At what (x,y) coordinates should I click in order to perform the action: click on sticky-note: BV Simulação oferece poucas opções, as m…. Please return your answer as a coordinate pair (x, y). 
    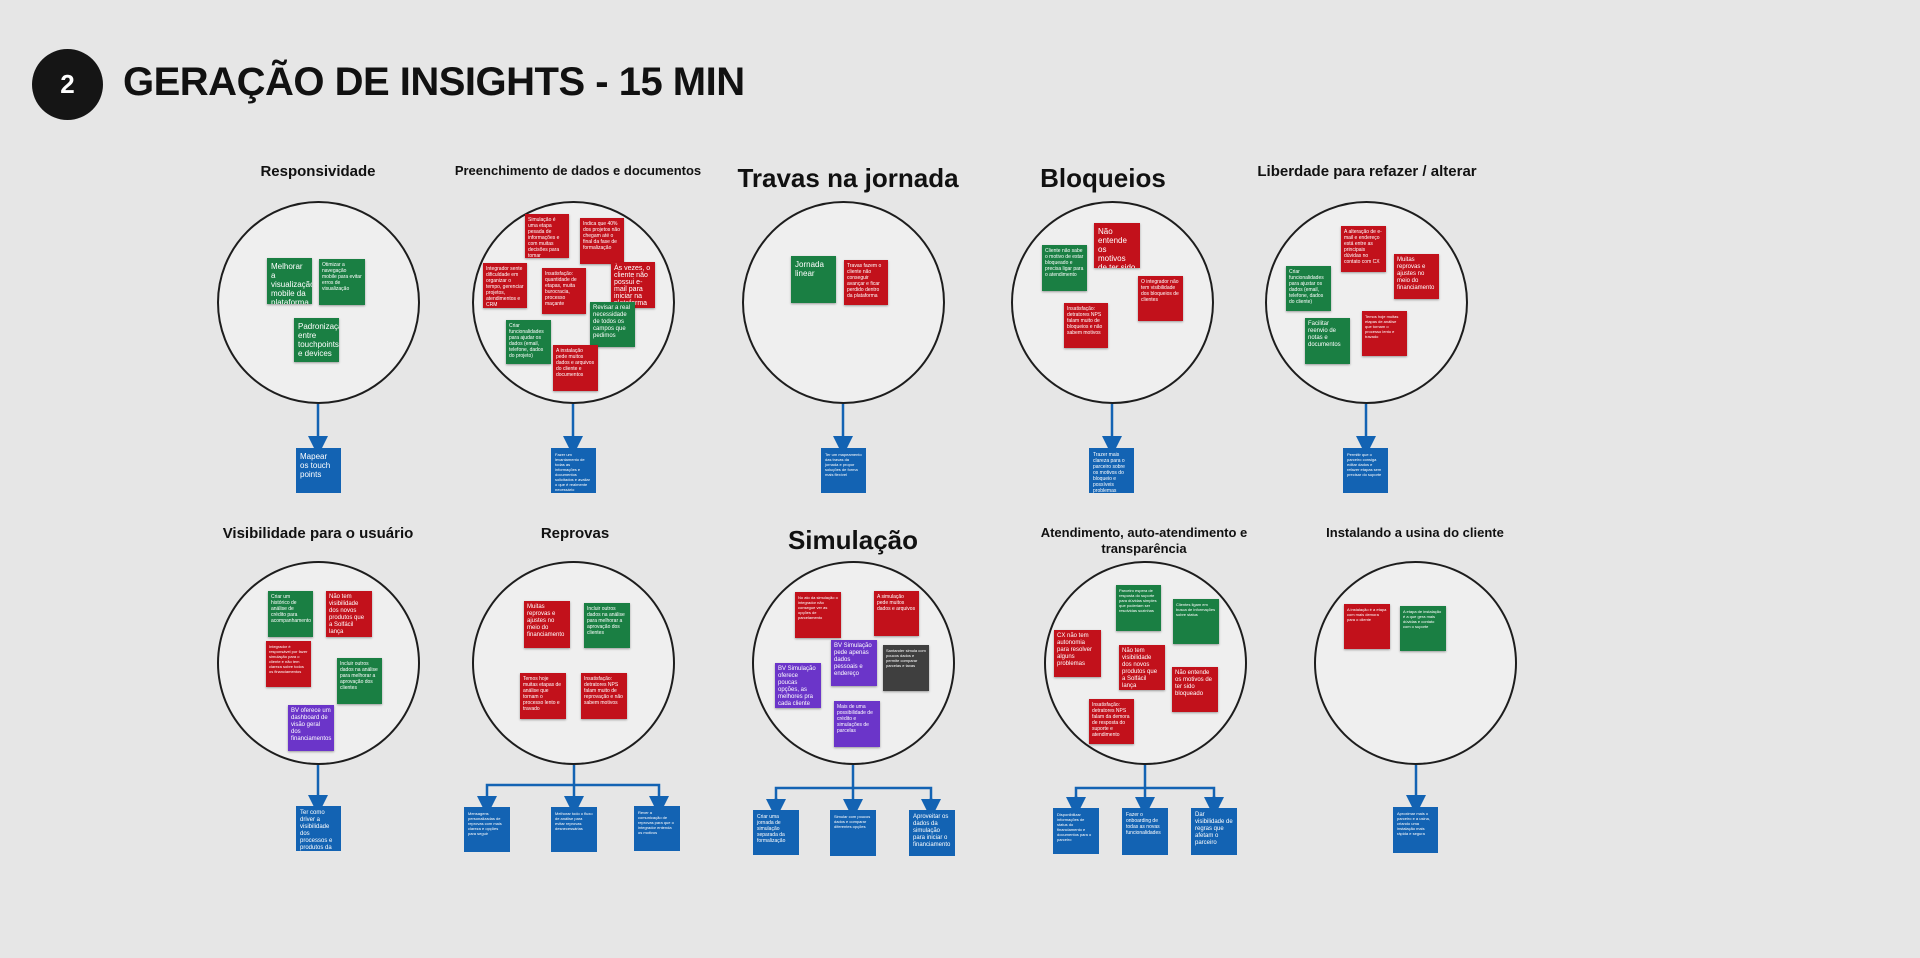
    Looking at the image, I should click on (798, 685).